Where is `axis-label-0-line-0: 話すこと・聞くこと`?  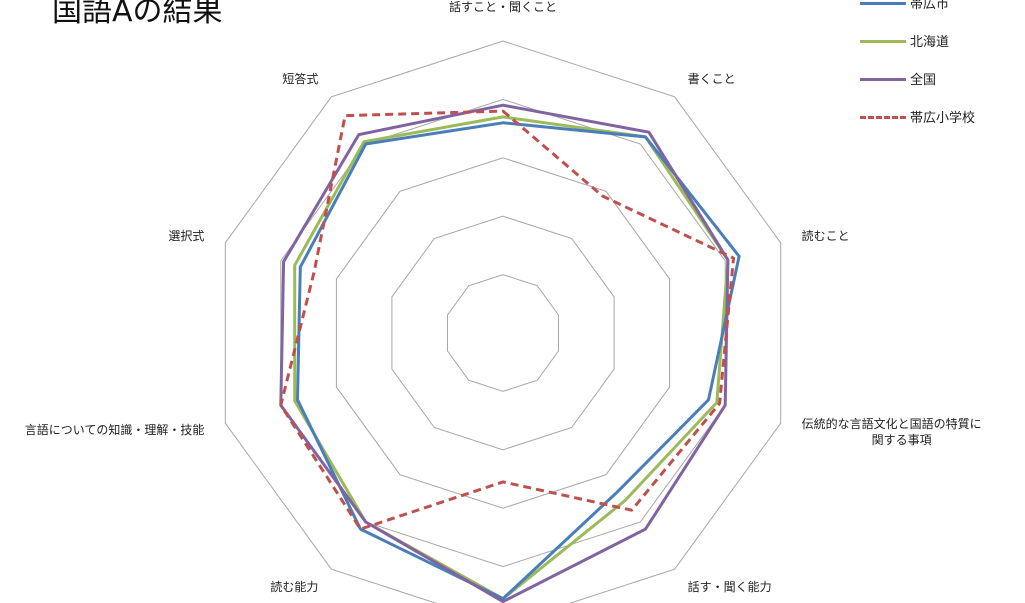
axis-label-0-line-0: 話すこと・聞くこと is located at coordinates (503, 7).